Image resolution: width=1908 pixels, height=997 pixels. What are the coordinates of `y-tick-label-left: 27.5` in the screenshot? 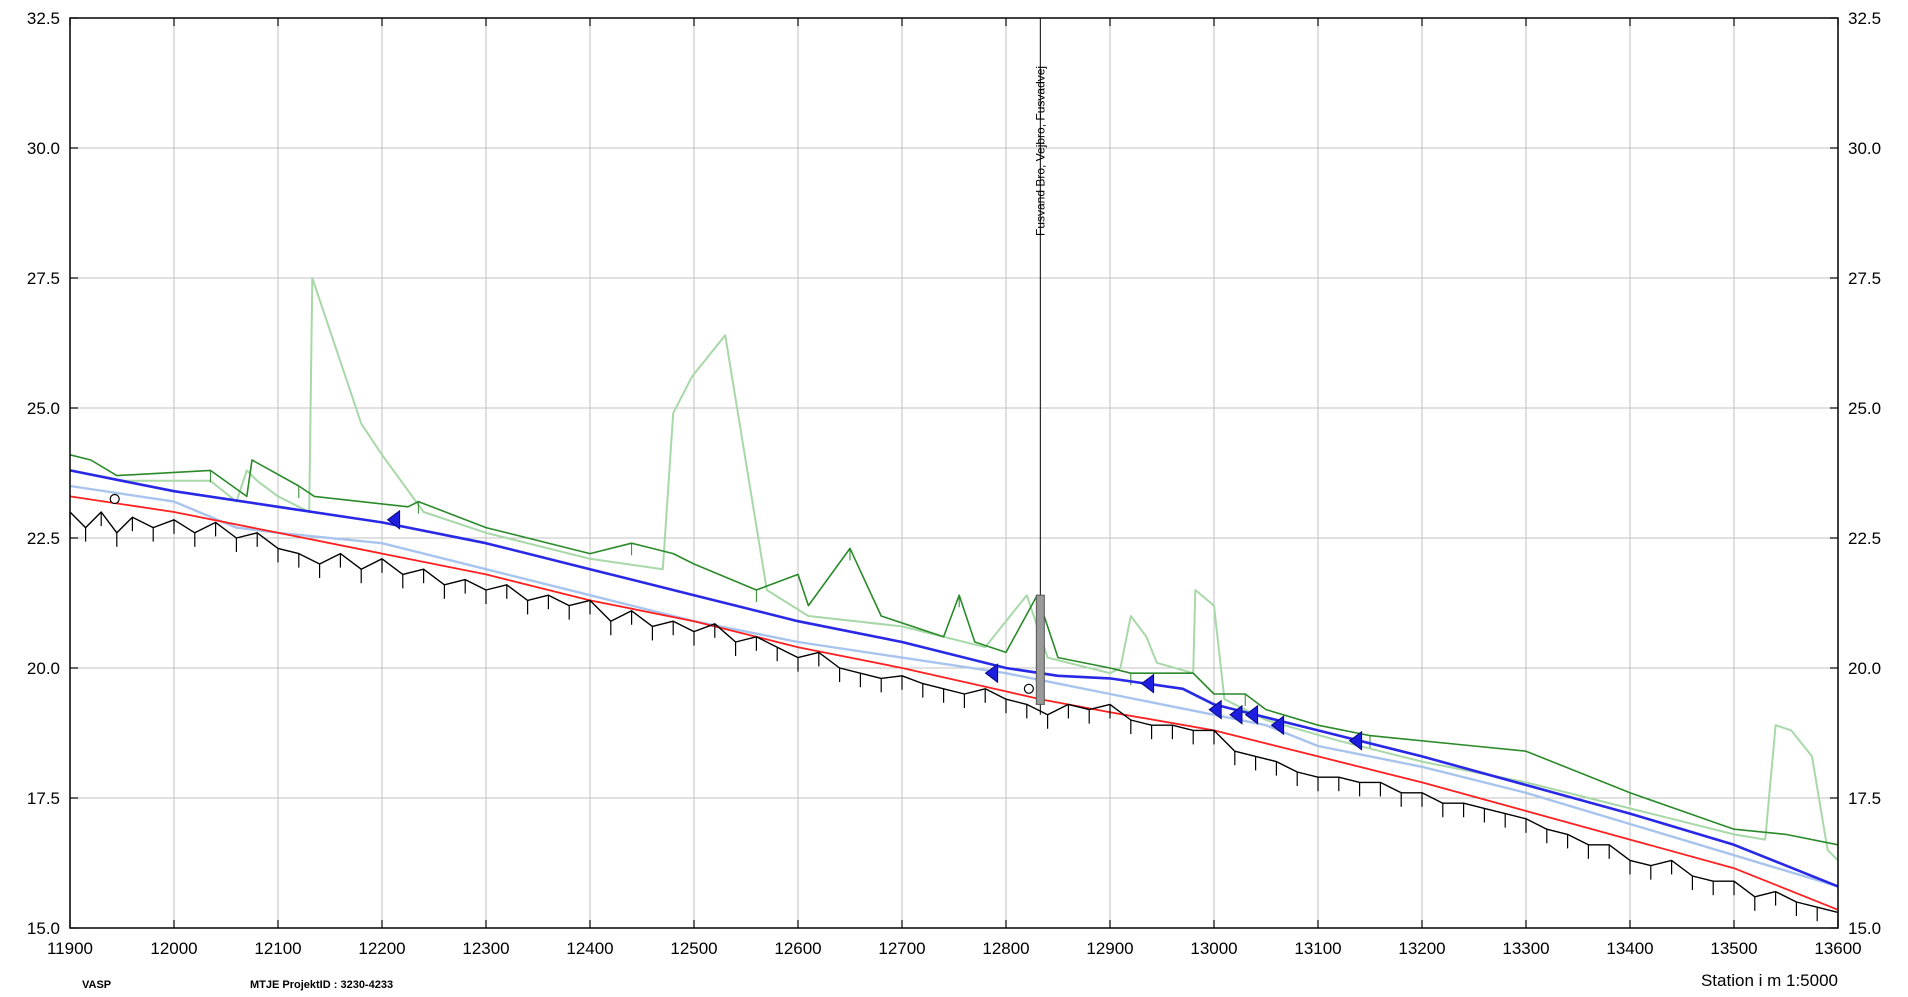 It's located at (43, 278).